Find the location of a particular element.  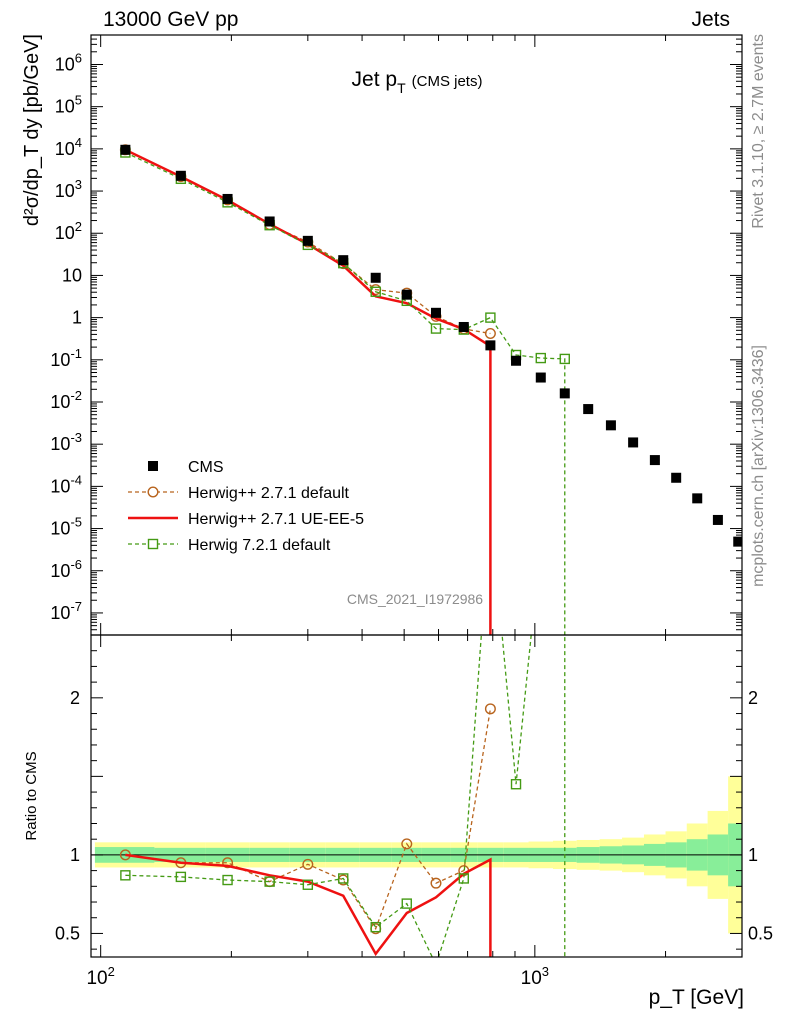

main-y-tick-label-exponent: 2 is located at coordinates (78, 226).